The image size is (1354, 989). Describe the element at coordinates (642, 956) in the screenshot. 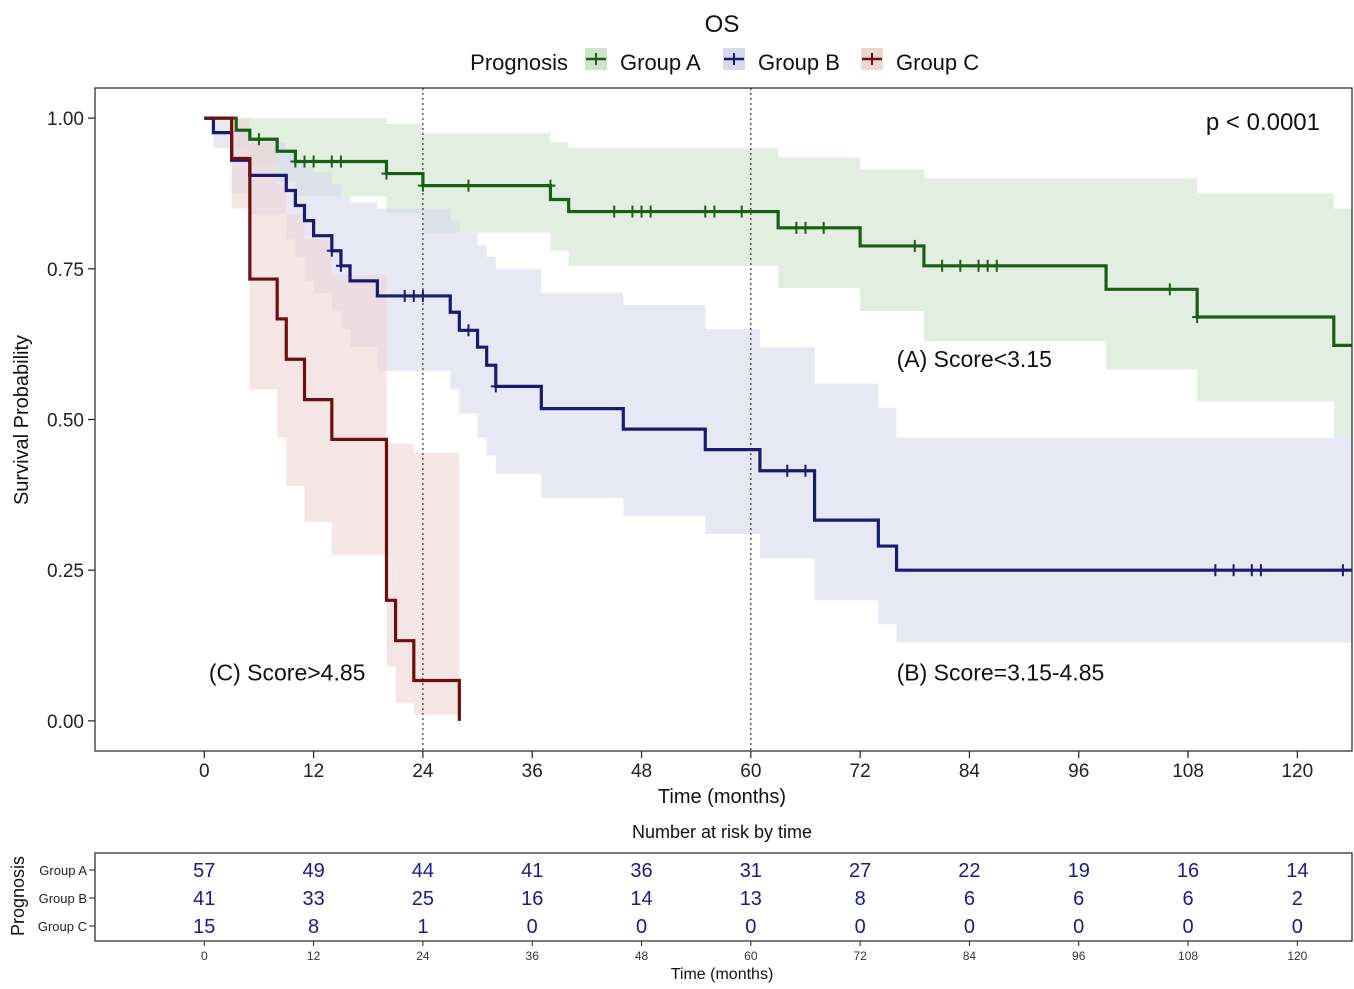

I see `risk-x-tick-label: 48` at that location.